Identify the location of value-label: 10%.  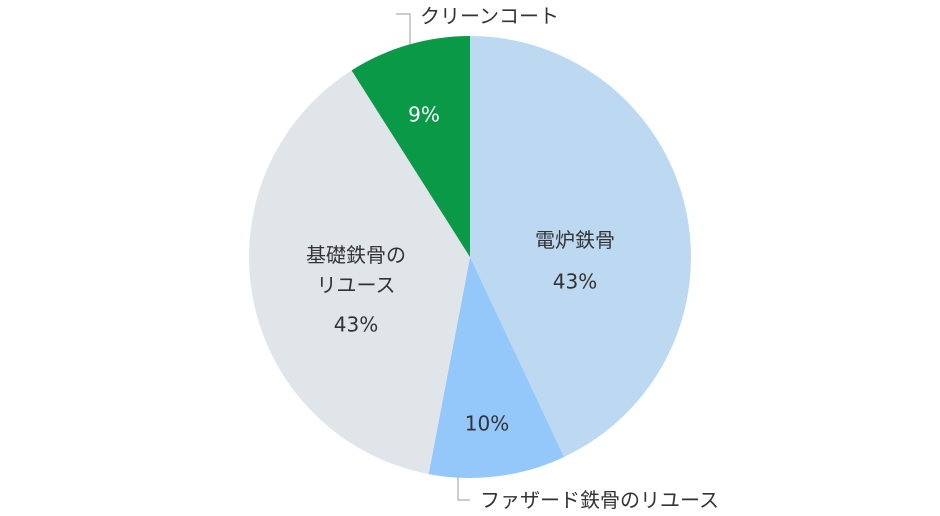
(487, 424).